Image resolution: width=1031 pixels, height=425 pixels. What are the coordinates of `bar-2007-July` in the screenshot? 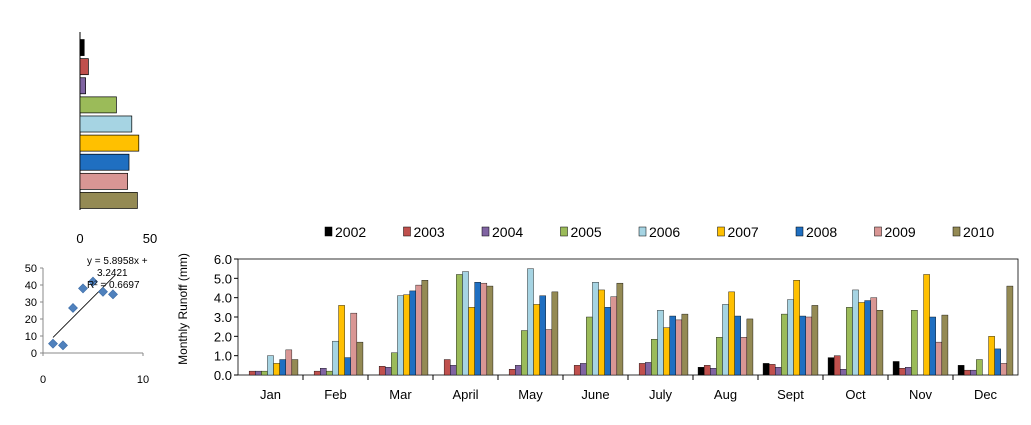 It's located at (666, 351).